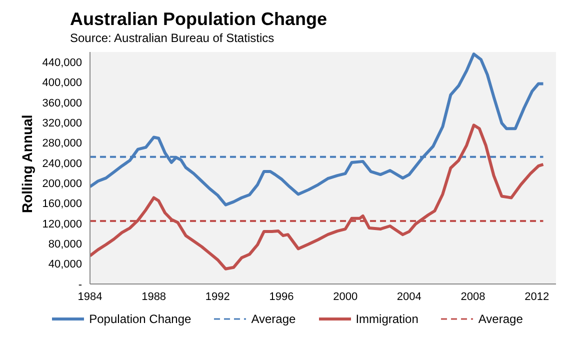  I want to click on y-tick-label: 200,000, so click(62, 184).